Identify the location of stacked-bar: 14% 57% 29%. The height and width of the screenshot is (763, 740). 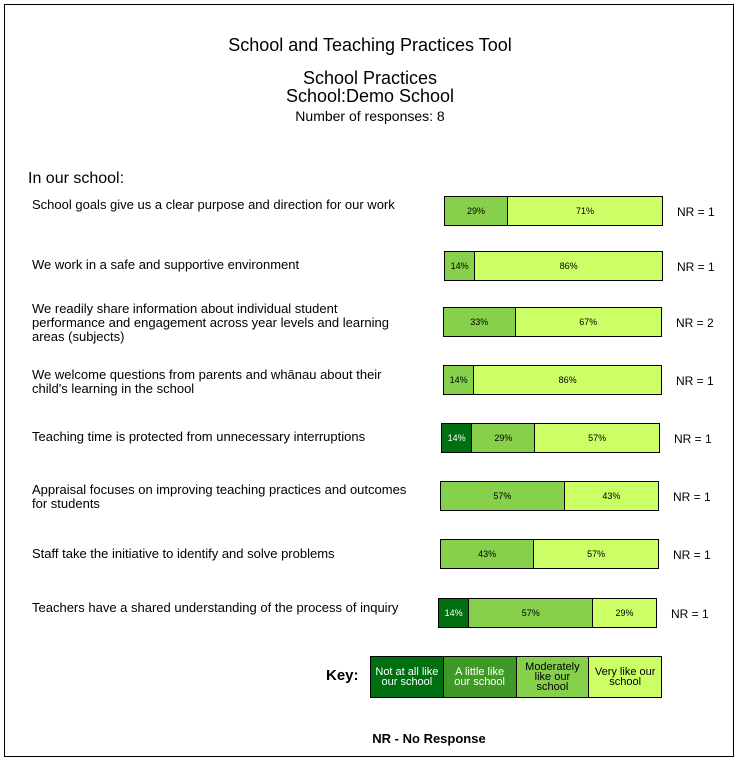
(547, 613).